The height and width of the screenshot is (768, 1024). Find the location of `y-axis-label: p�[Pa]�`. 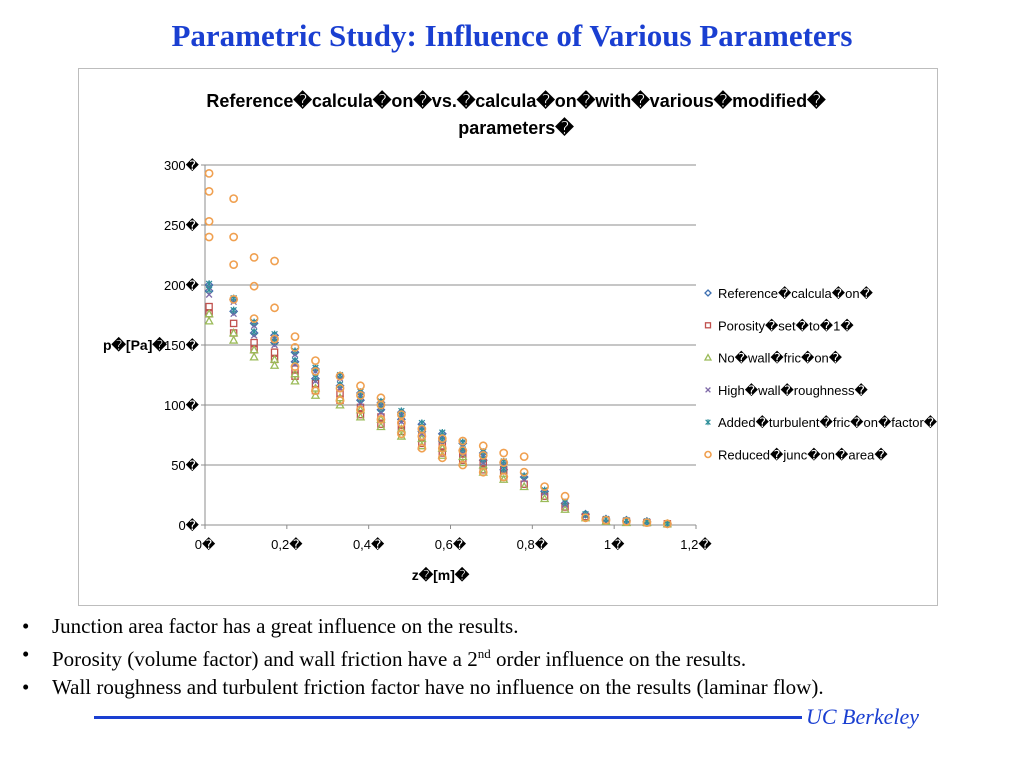

y-axis-label: p�[Pa]� is located at coordinates (135, 344).